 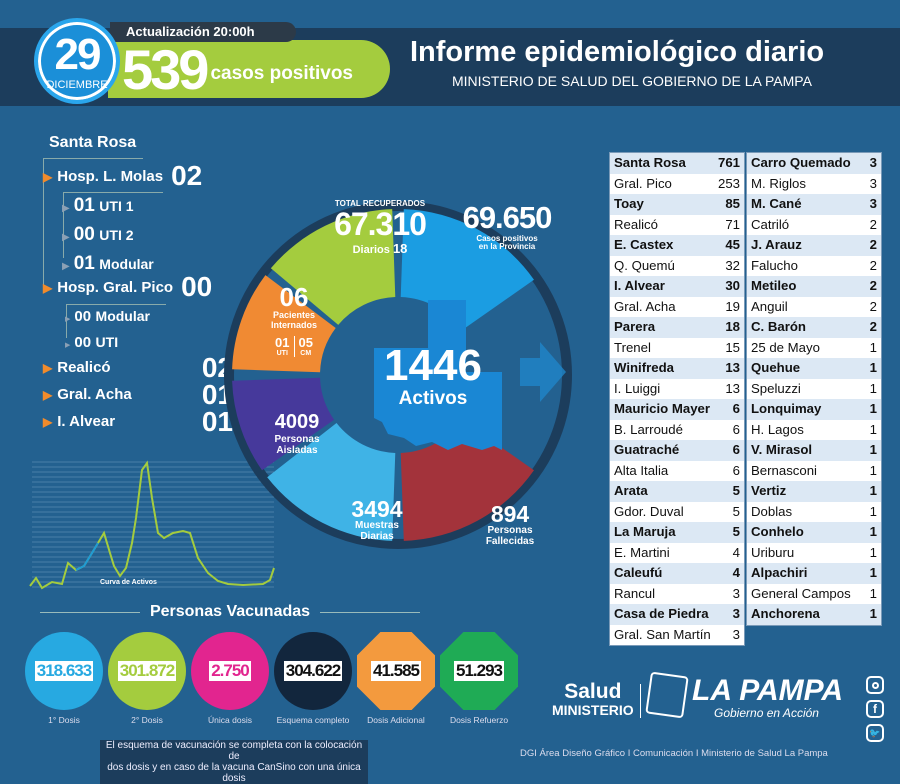 I want to click on table-row: 25 de Mayo 1, so click(x=814, y=348).